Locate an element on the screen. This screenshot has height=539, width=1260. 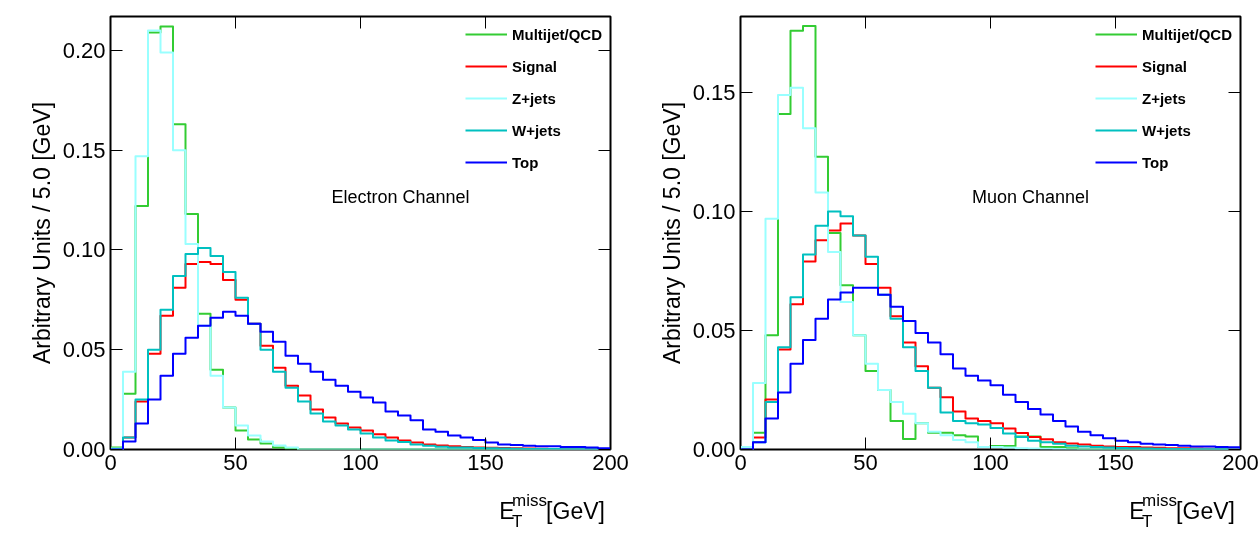
annotation: Muon Channel is located at coordinates (1030, 196).